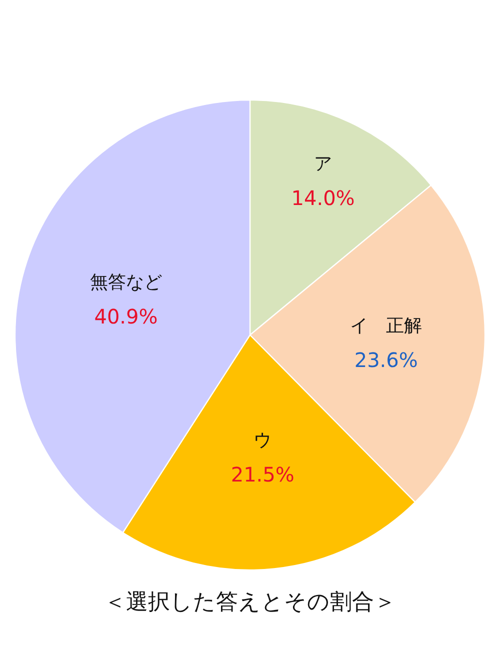 The height and width of the screenshot is (660, 500). I want to click on data-label: 14.0%, so click(323, 198).